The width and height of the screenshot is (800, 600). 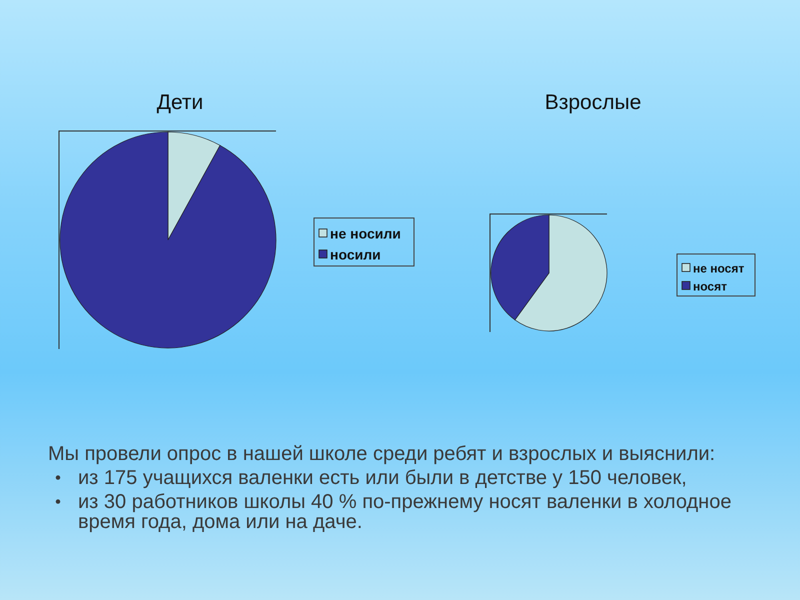 I want to click on legend-label: не носили, so click(x=365, y=234).